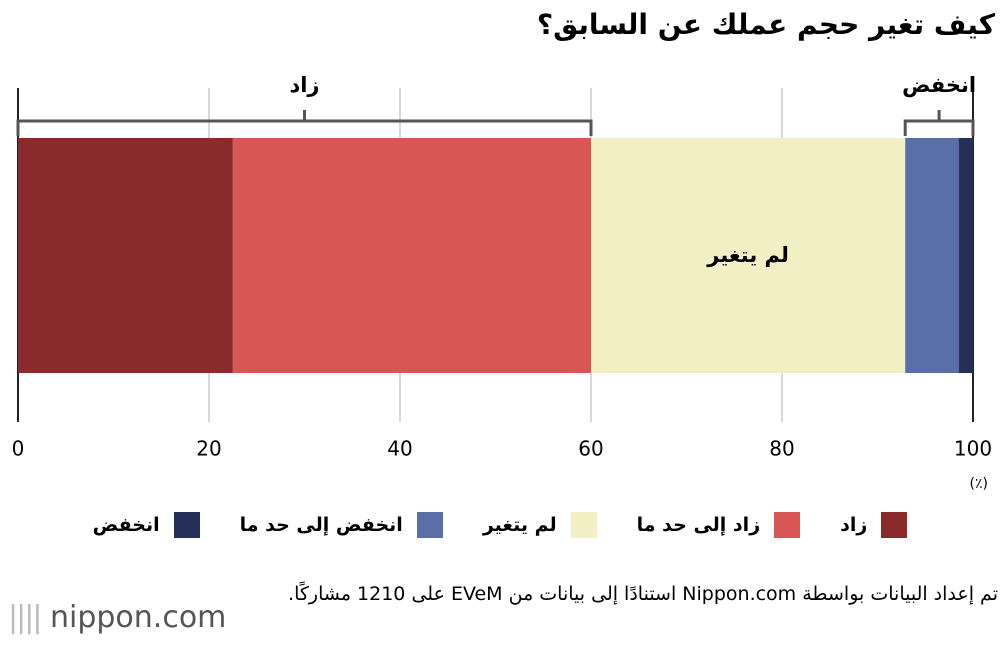 The height and width of the screenshot is (646, 1000). I want to click on legend-label: لم يتغير, so click(519, 525).